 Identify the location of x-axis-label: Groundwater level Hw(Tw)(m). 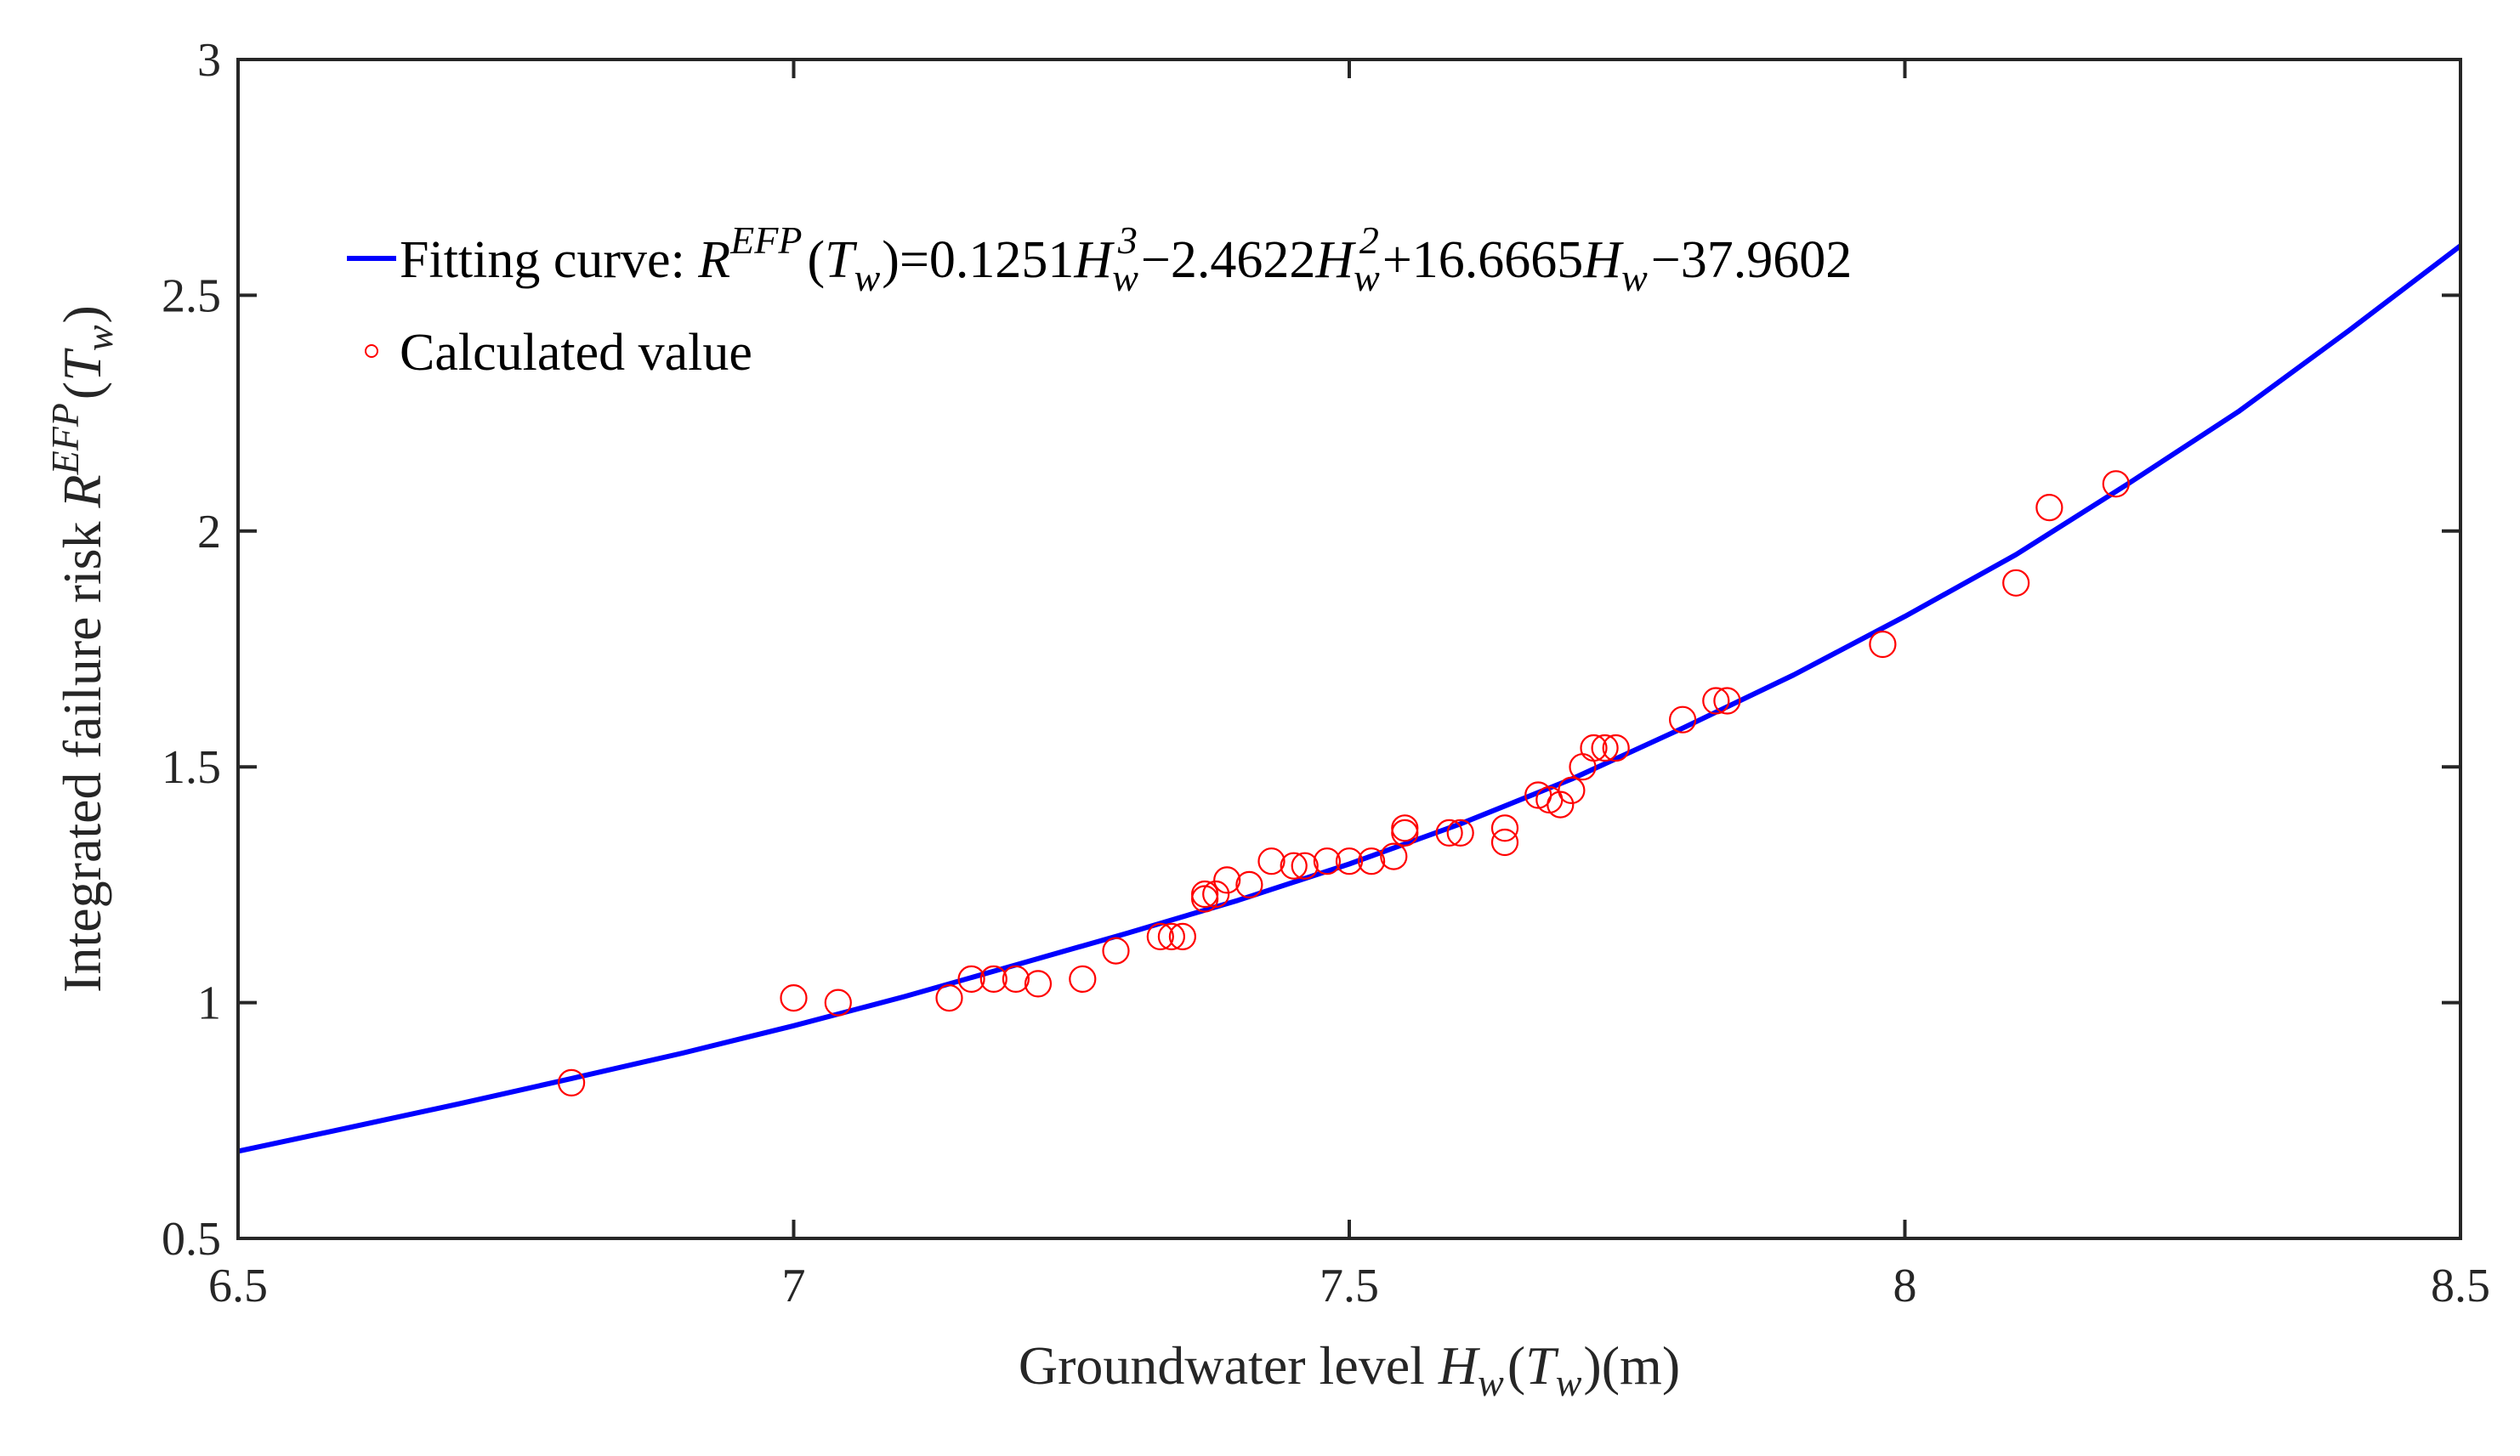
(1349, 1369).